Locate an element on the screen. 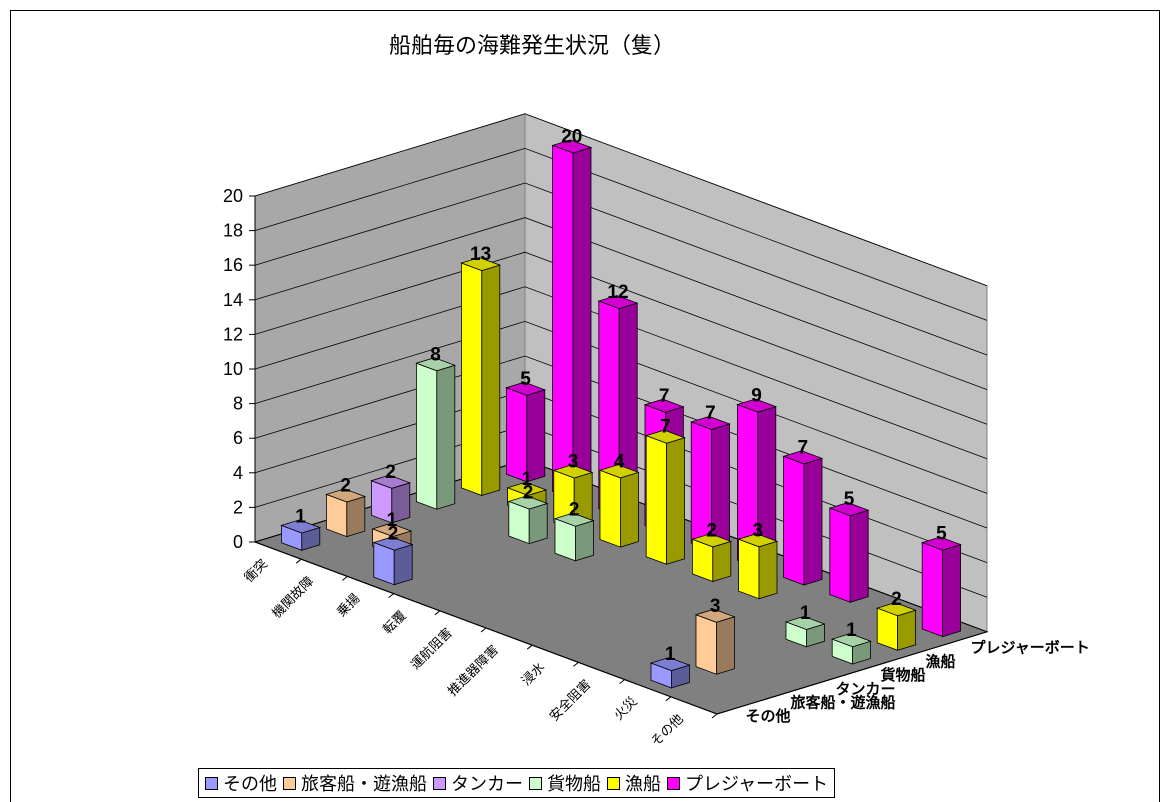  legend-item: タンカー is located at coordinates (478, 783).